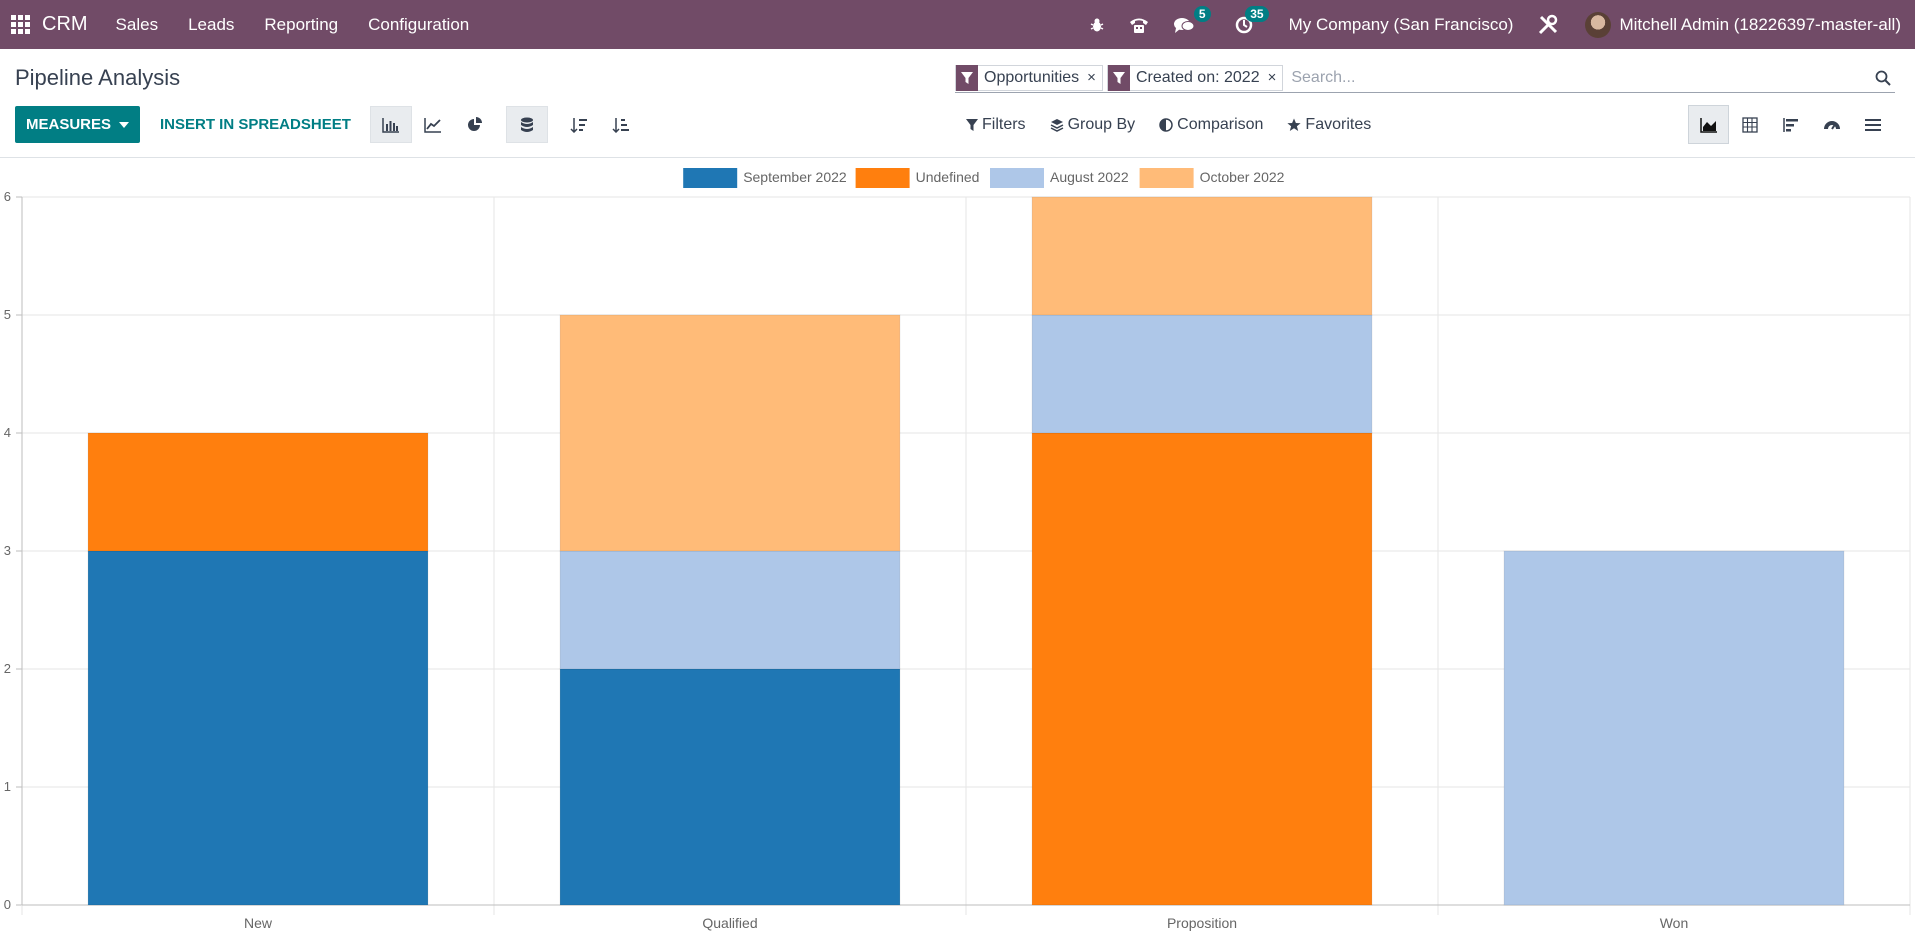  Describe the element at coordinates (1598, 24) in the screenshot. I see `avatar` at that location.